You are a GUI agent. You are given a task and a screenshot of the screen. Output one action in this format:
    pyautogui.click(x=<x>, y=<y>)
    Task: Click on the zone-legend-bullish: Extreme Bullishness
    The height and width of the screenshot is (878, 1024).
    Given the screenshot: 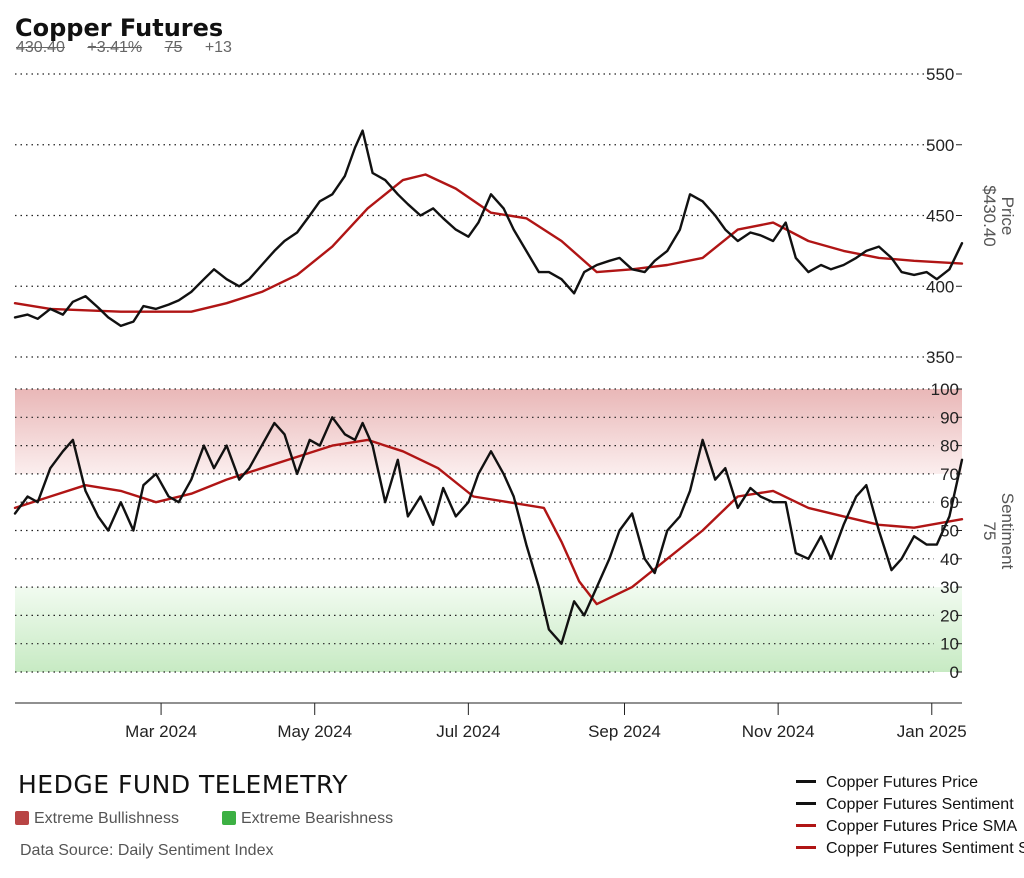 What is the action you would take?
    pyautogui.click(x=97, y=819)
    